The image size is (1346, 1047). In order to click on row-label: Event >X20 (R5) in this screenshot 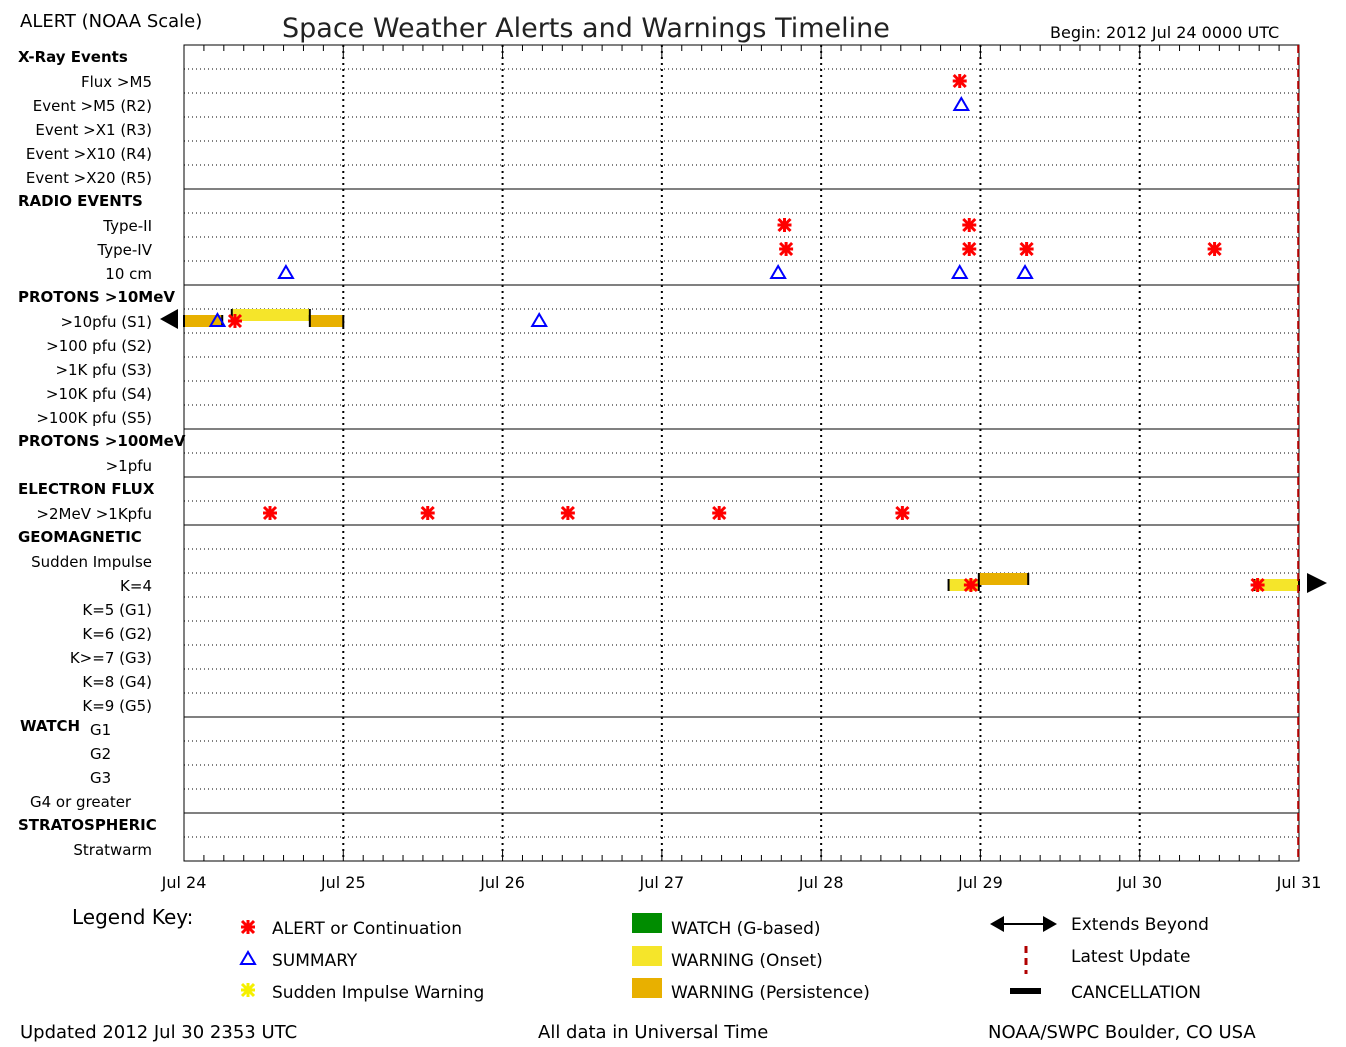, I will do `click(89, 178)`.